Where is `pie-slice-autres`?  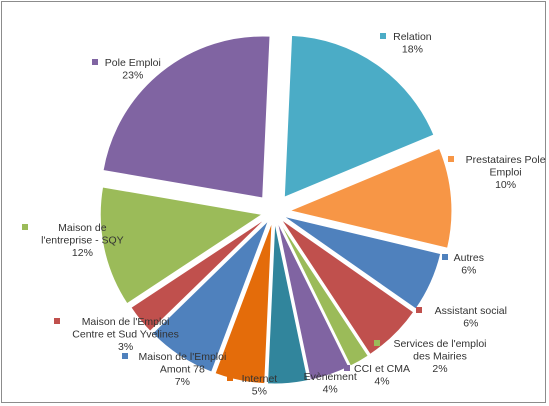 pie-slice-autres is located at coordinates (362, 262).